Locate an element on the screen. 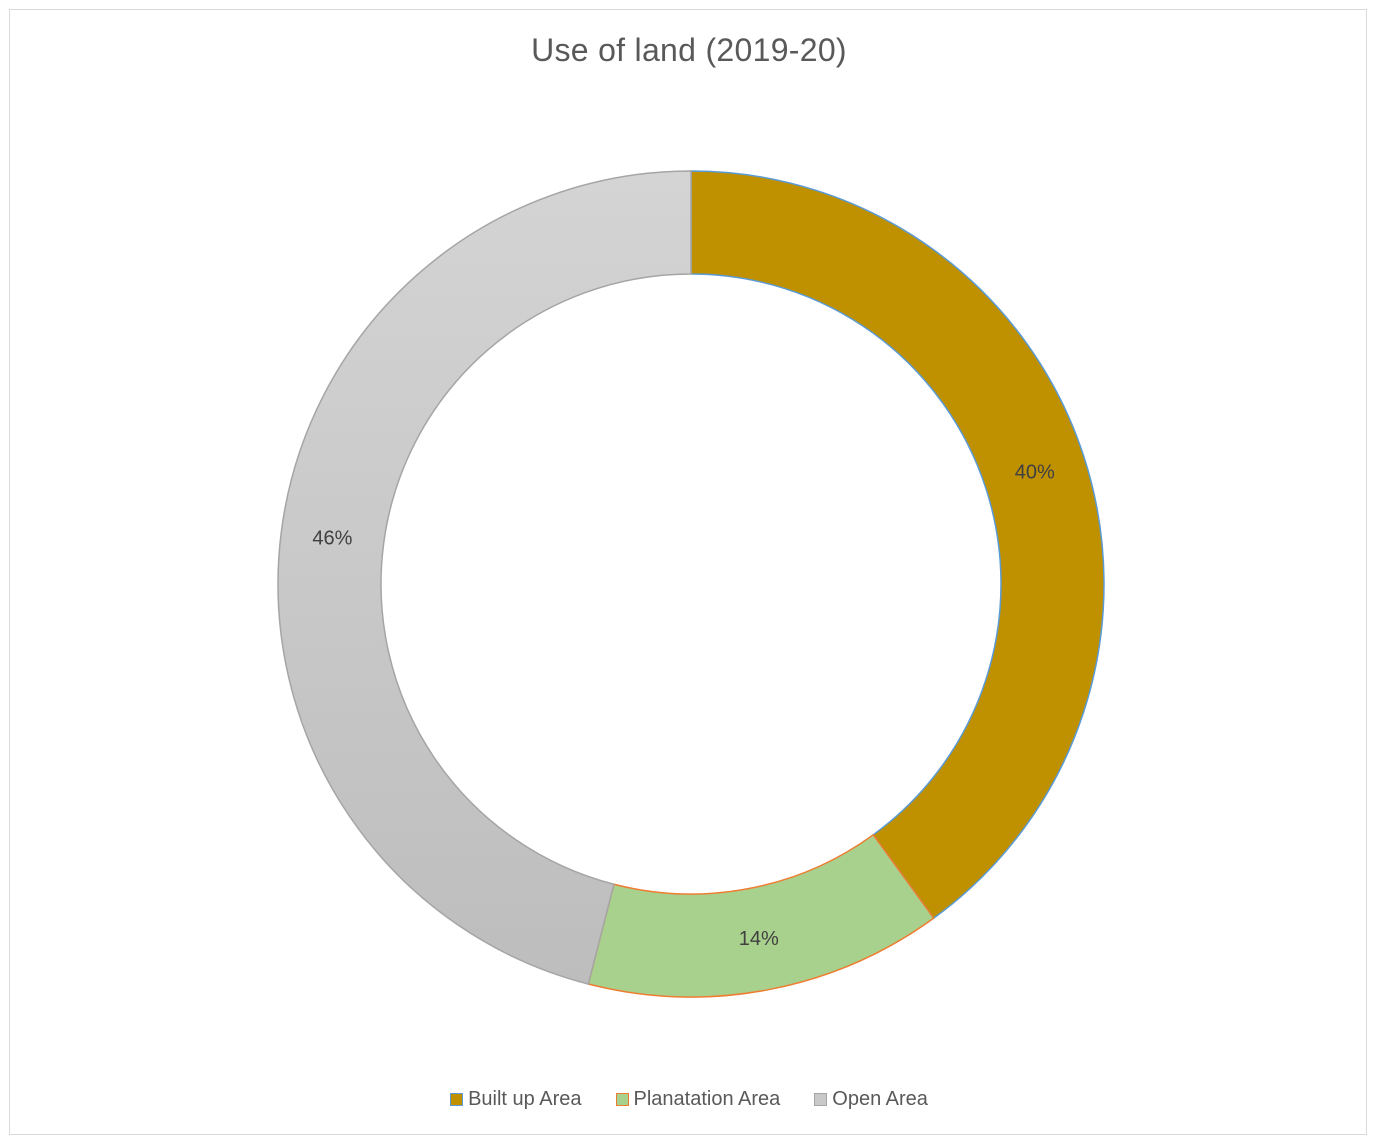 This screenshot has width=1378, height=1144. legend-label-built-up-area: Built up Area is located at coordinates (525, 1099).